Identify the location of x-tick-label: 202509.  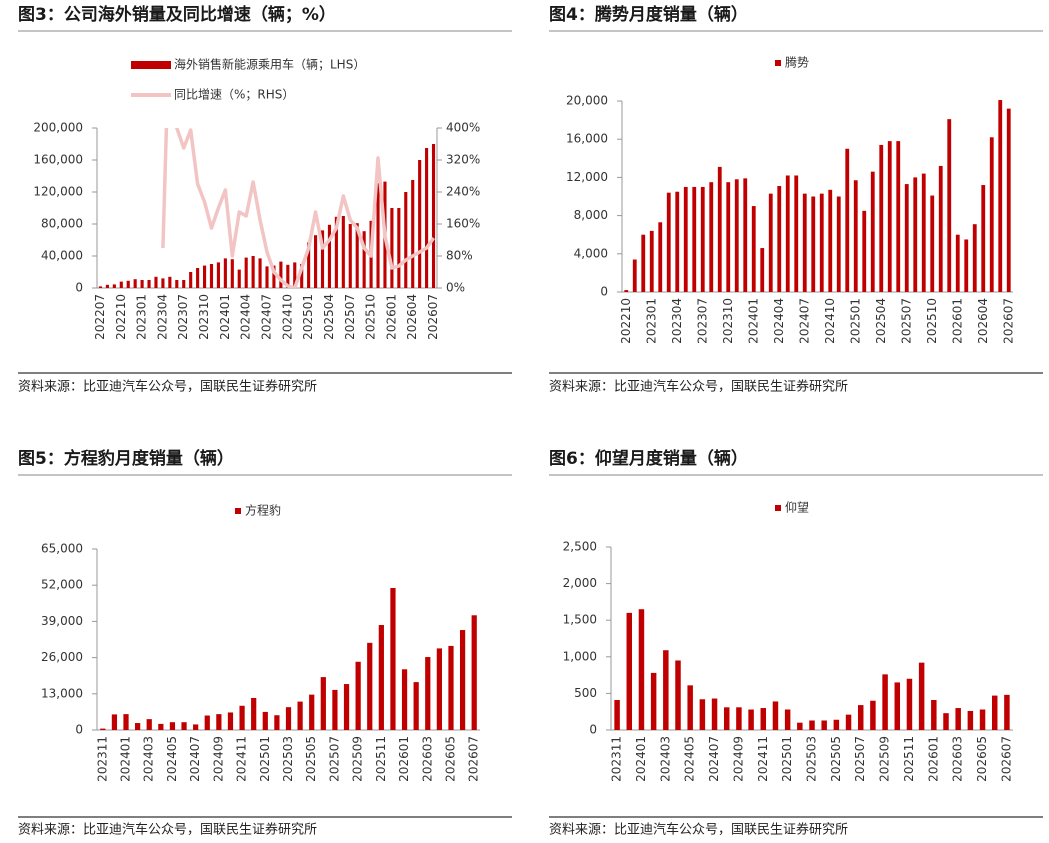
(885, 759).